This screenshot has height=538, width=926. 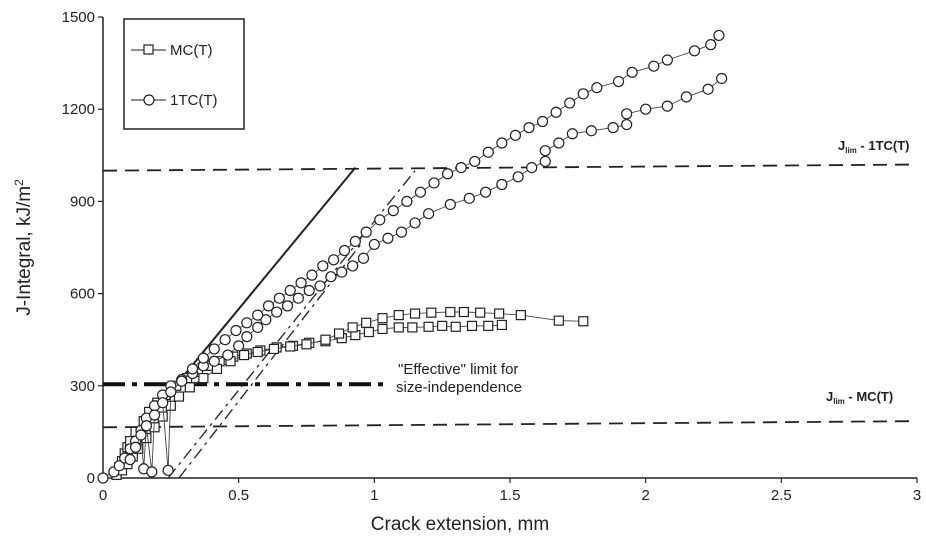 I want to click on effective-limit-label-line2: size-independence, so click(x=459, y=387).